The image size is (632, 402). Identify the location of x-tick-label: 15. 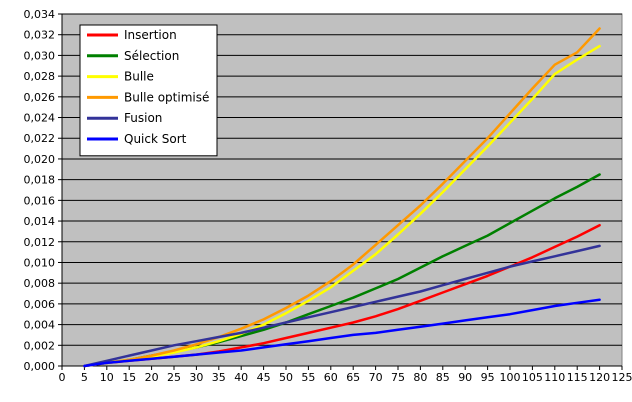
(129, 377).